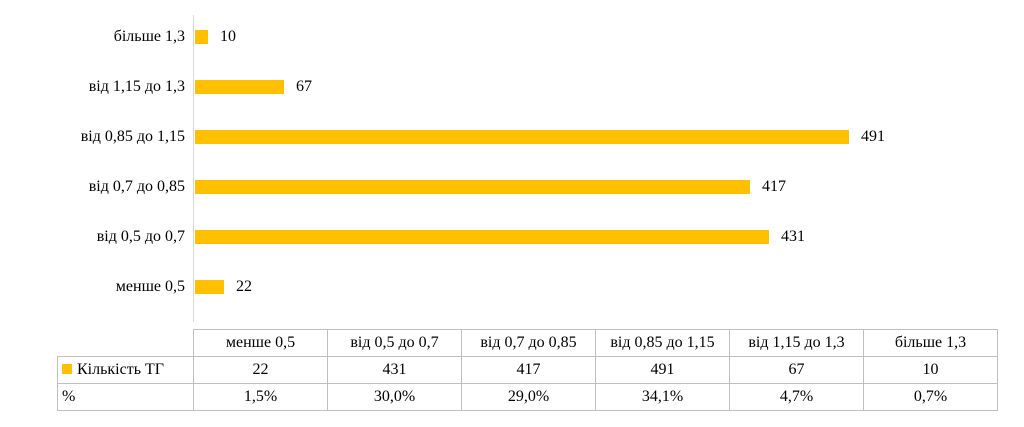 The width and height of the screenshot is (1024, 427). I want to click on bar-row: більше 1,3 10, so click(512, 37).